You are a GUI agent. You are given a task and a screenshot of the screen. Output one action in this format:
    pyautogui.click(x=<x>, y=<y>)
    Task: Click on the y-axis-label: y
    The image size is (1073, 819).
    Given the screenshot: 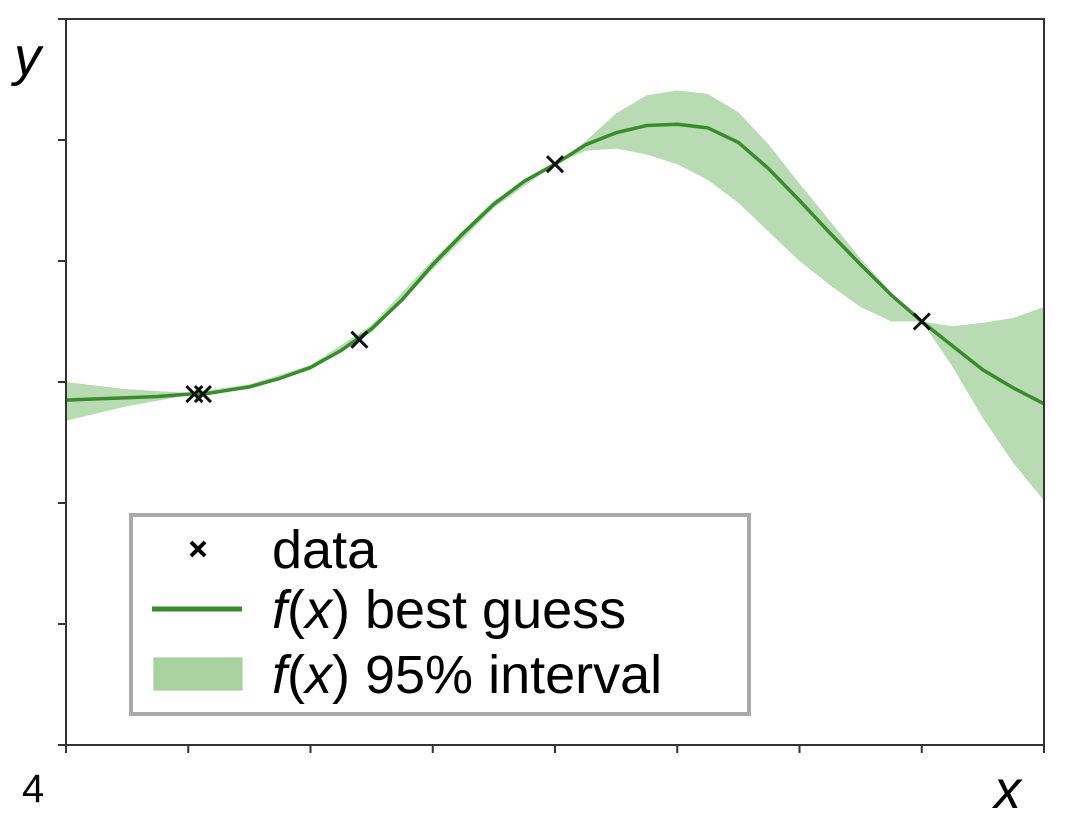 What is the action you would take?
    pyautogui.click(x=27, y=57)
    